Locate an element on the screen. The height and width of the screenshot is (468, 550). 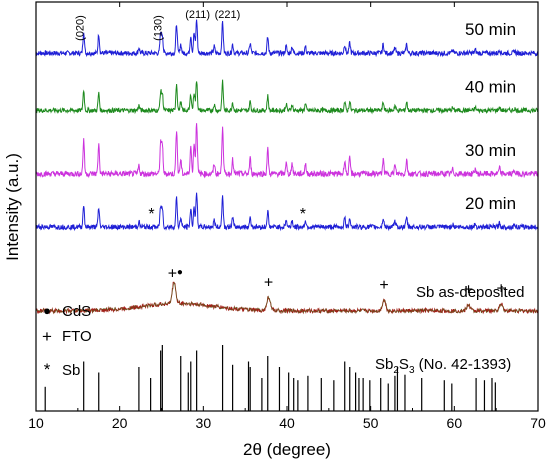
x-tick-label: 30 is located at coordinates (204, 423).